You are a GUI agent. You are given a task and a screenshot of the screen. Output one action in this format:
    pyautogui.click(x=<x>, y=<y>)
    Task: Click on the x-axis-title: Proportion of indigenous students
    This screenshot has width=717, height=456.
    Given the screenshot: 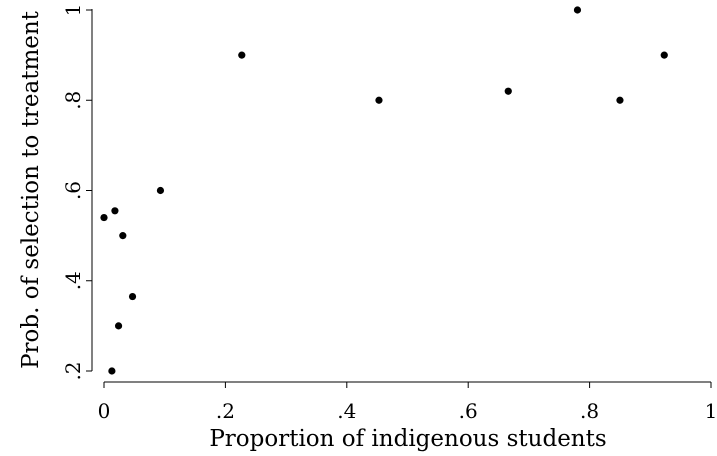 What is the action you would take?
    pyautogui.click(x=407, y=439)
    